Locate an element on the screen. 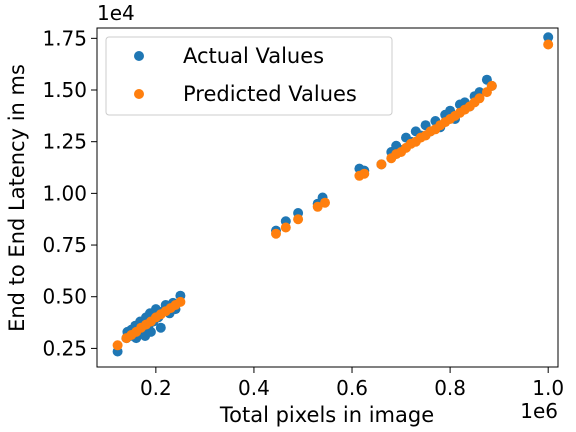  legend-marker-predicted is located at coordinates (139, 94).